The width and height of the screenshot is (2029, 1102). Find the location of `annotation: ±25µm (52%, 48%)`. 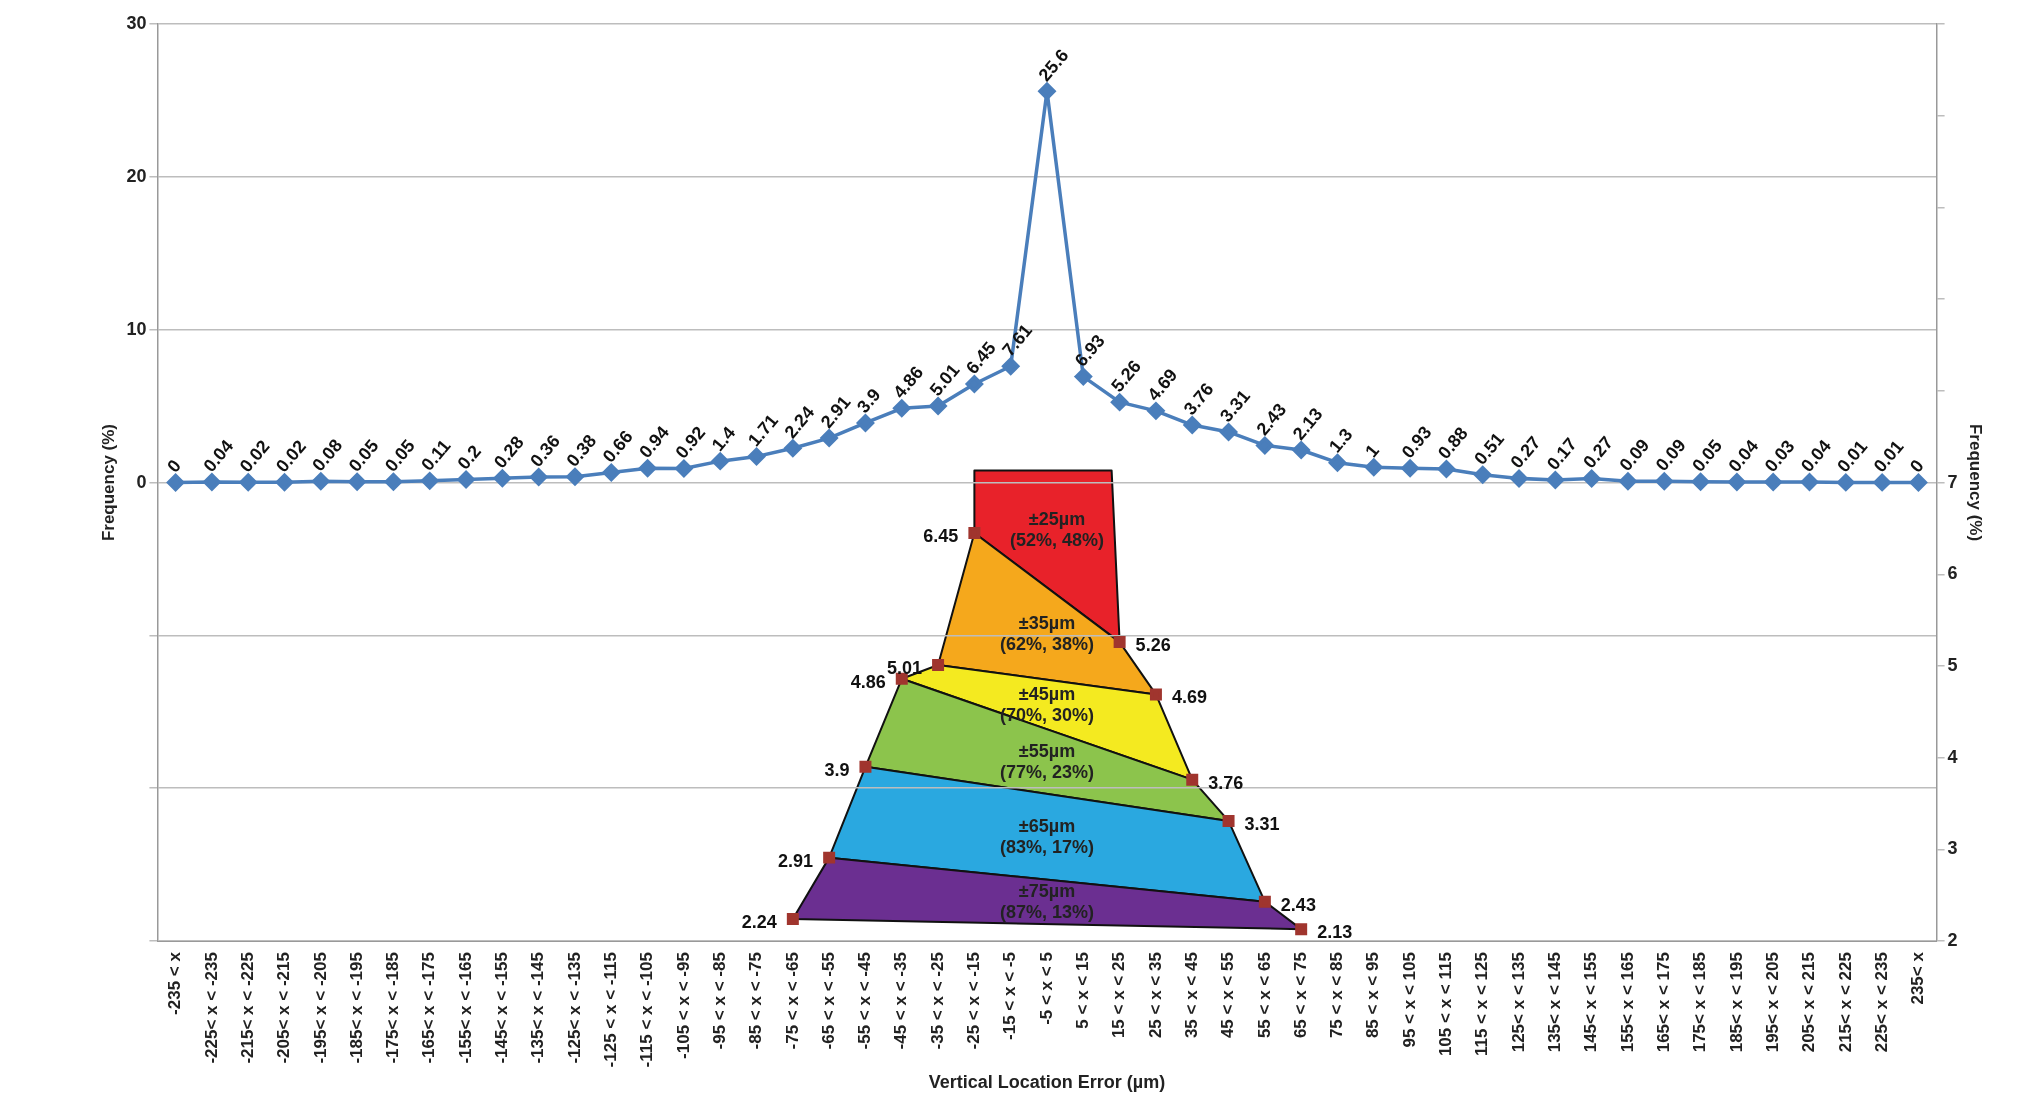

annotation: ±25µm (52%, 48%) is located at coordinates (1057, 529).